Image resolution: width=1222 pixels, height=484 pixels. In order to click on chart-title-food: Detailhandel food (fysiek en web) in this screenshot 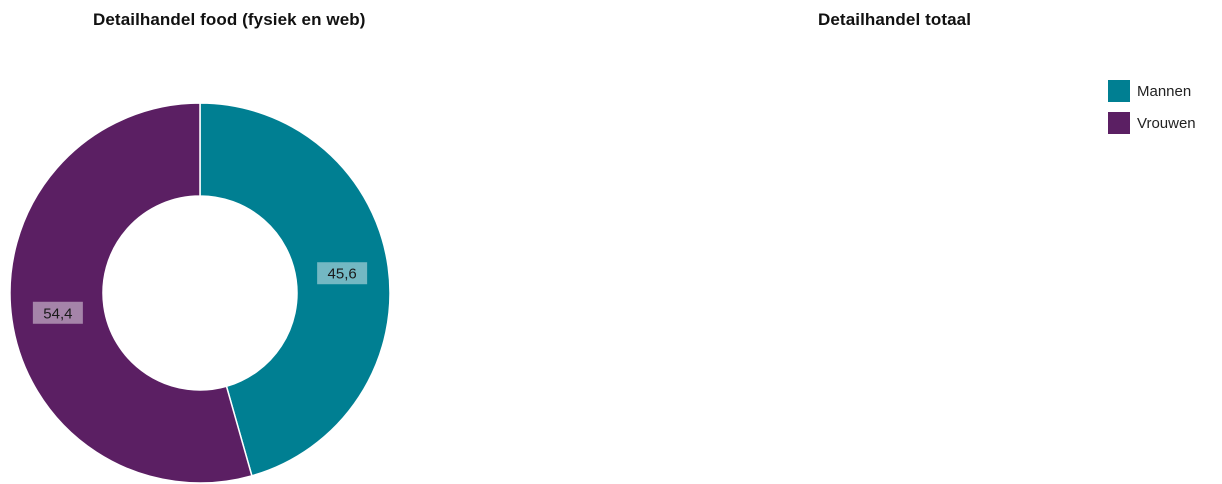, I will do `click(229, 19)`.